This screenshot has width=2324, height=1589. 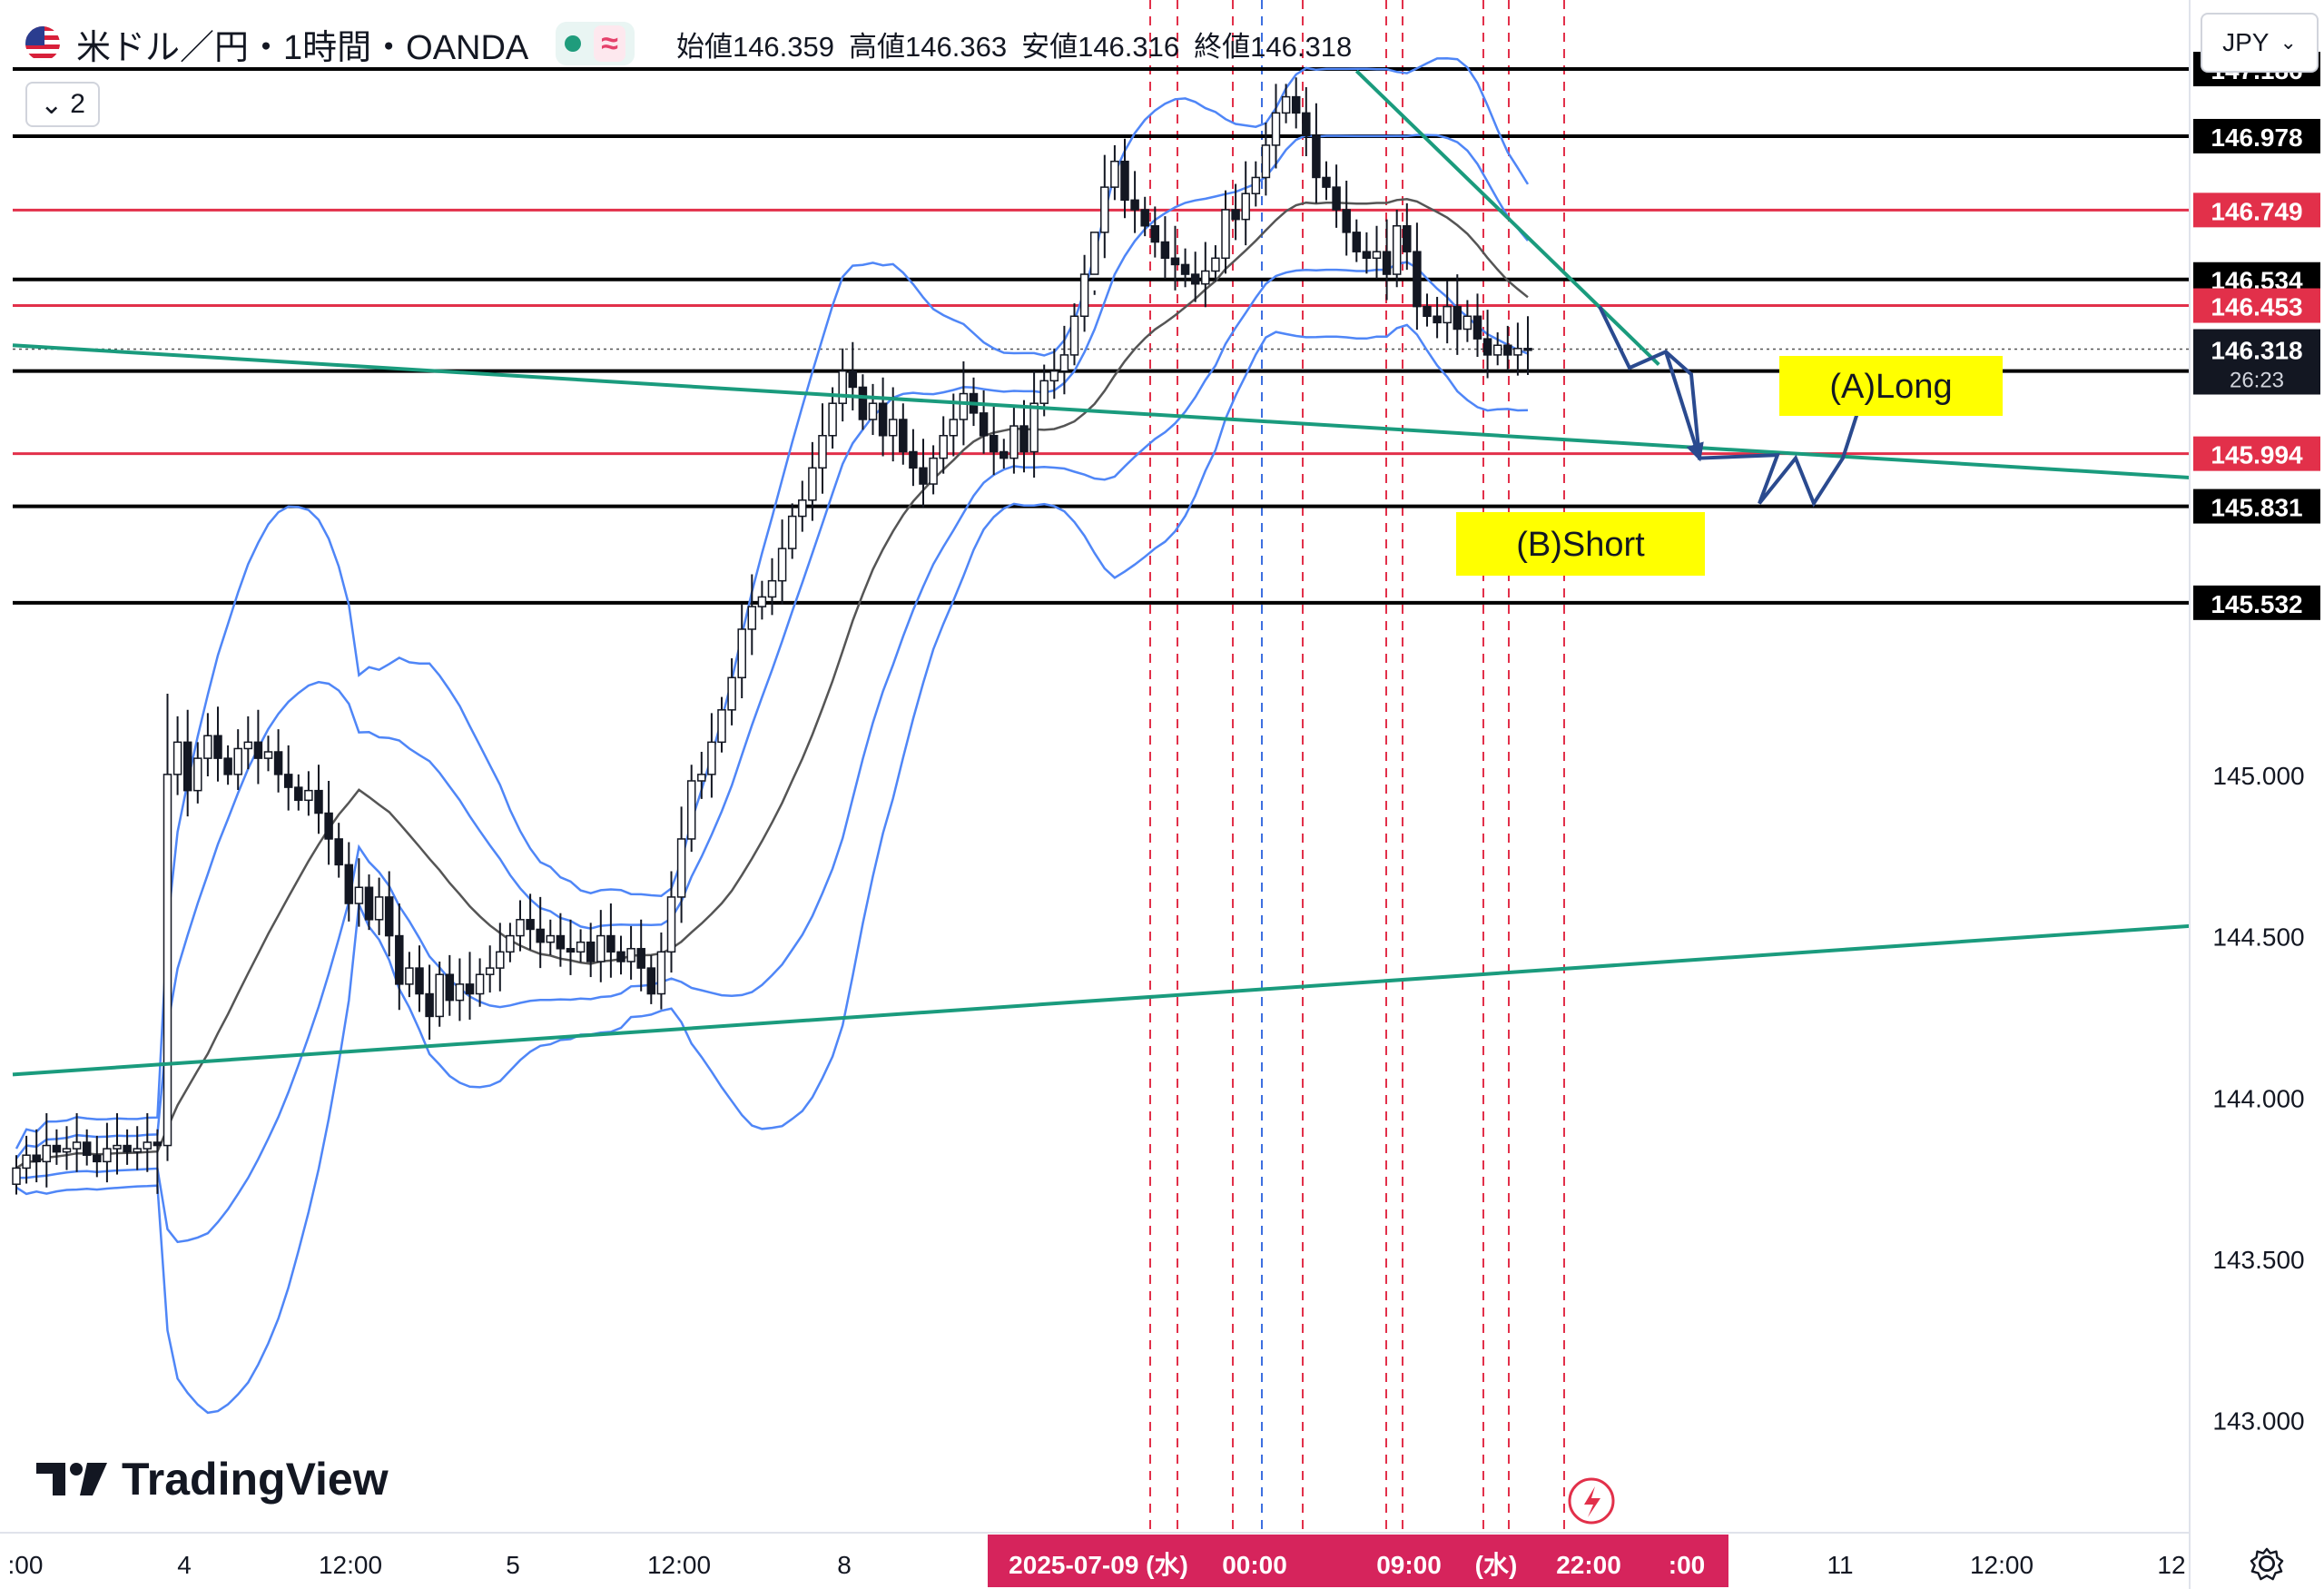 I want to click on current-price-label: 146.318, so click(x=2256, y=351).